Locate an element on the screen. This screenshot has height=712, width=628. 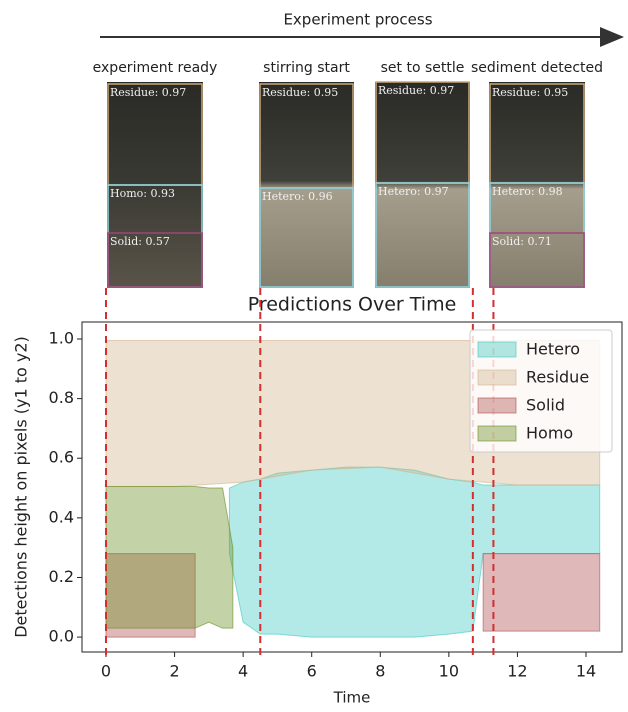
stage-label: set to settle is located at coordinates (423, 68).